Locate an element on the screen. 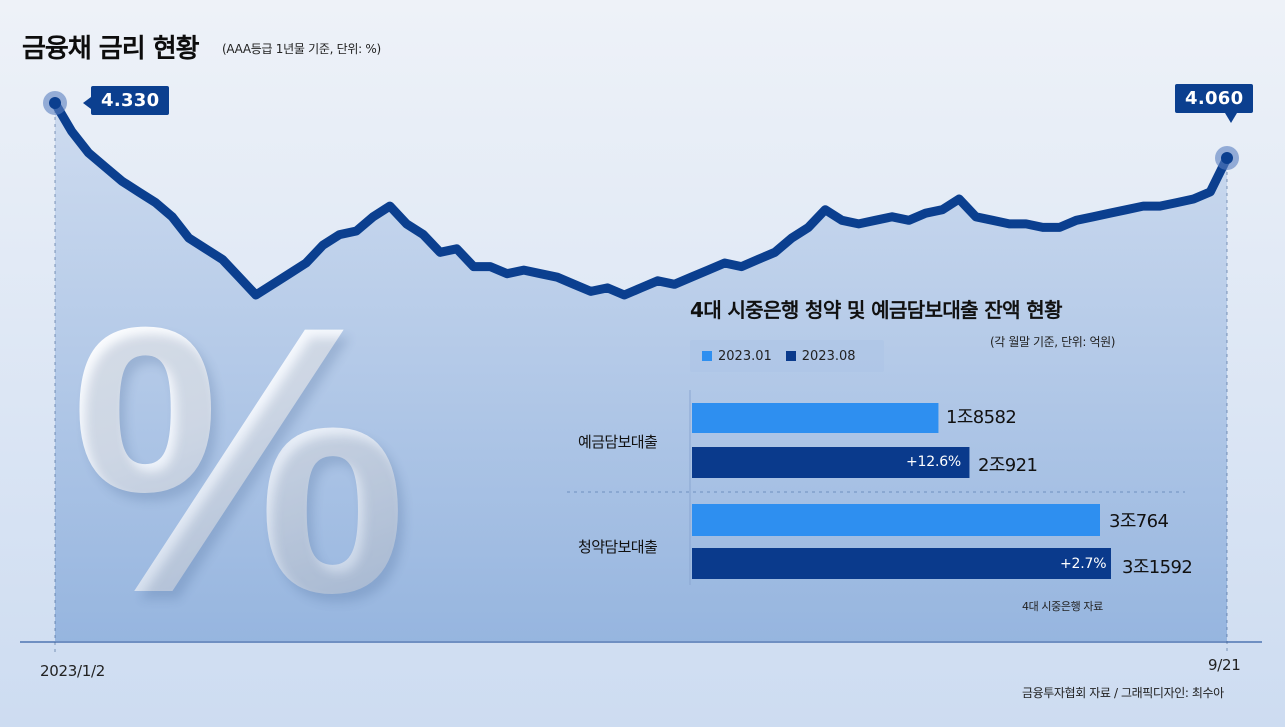  start-value-callout: 4.330 is located at coordinates (126, 100).